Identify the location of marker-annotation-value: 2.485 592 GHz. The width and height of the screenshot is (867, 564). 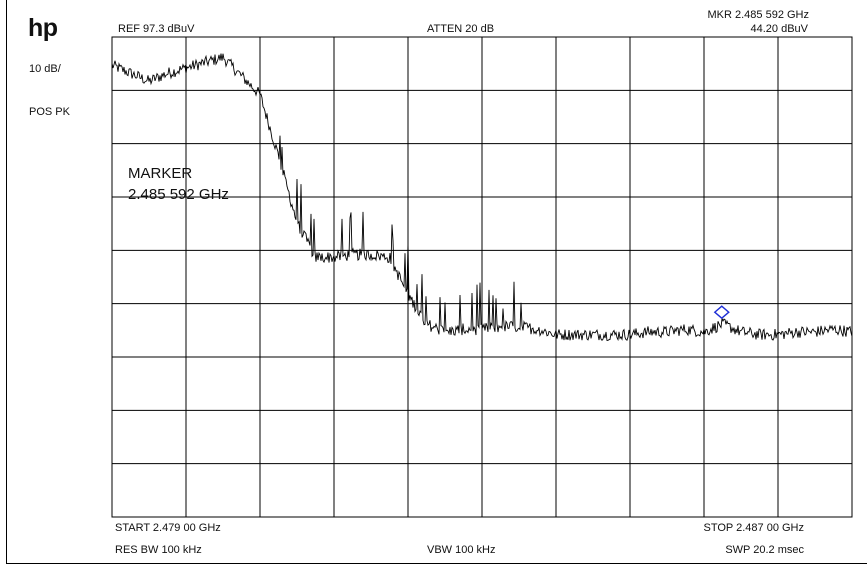
(178, 194).